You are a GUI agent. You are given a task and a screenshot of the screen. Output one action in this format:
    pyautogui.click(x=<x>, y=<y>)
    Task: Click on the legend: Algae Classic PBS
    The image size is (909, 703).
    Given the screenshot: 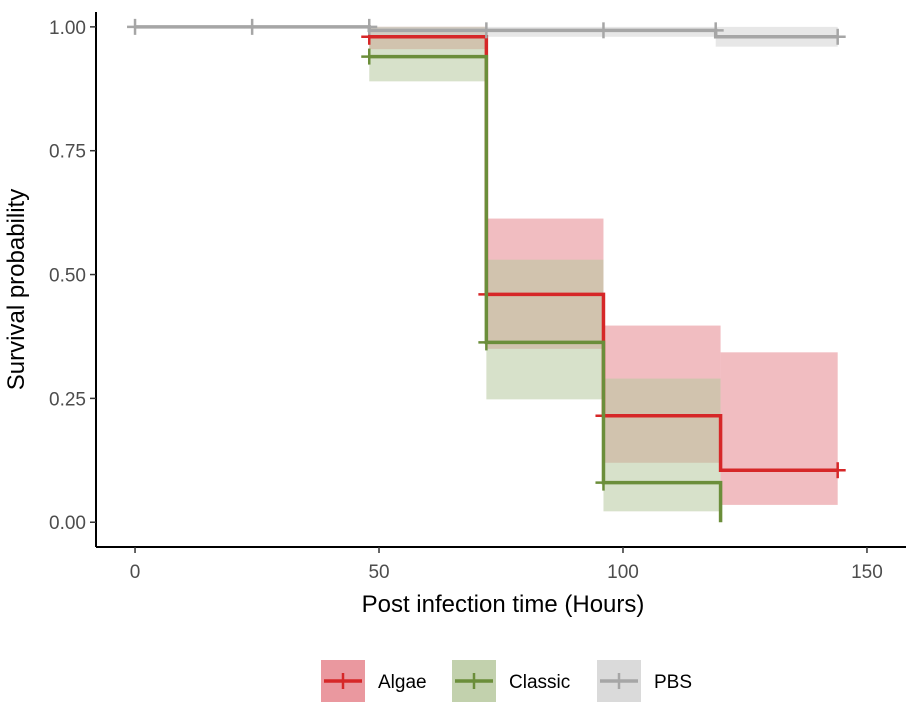 What is the action you would take?
    pyautogui.click(x=506, y=681)
    